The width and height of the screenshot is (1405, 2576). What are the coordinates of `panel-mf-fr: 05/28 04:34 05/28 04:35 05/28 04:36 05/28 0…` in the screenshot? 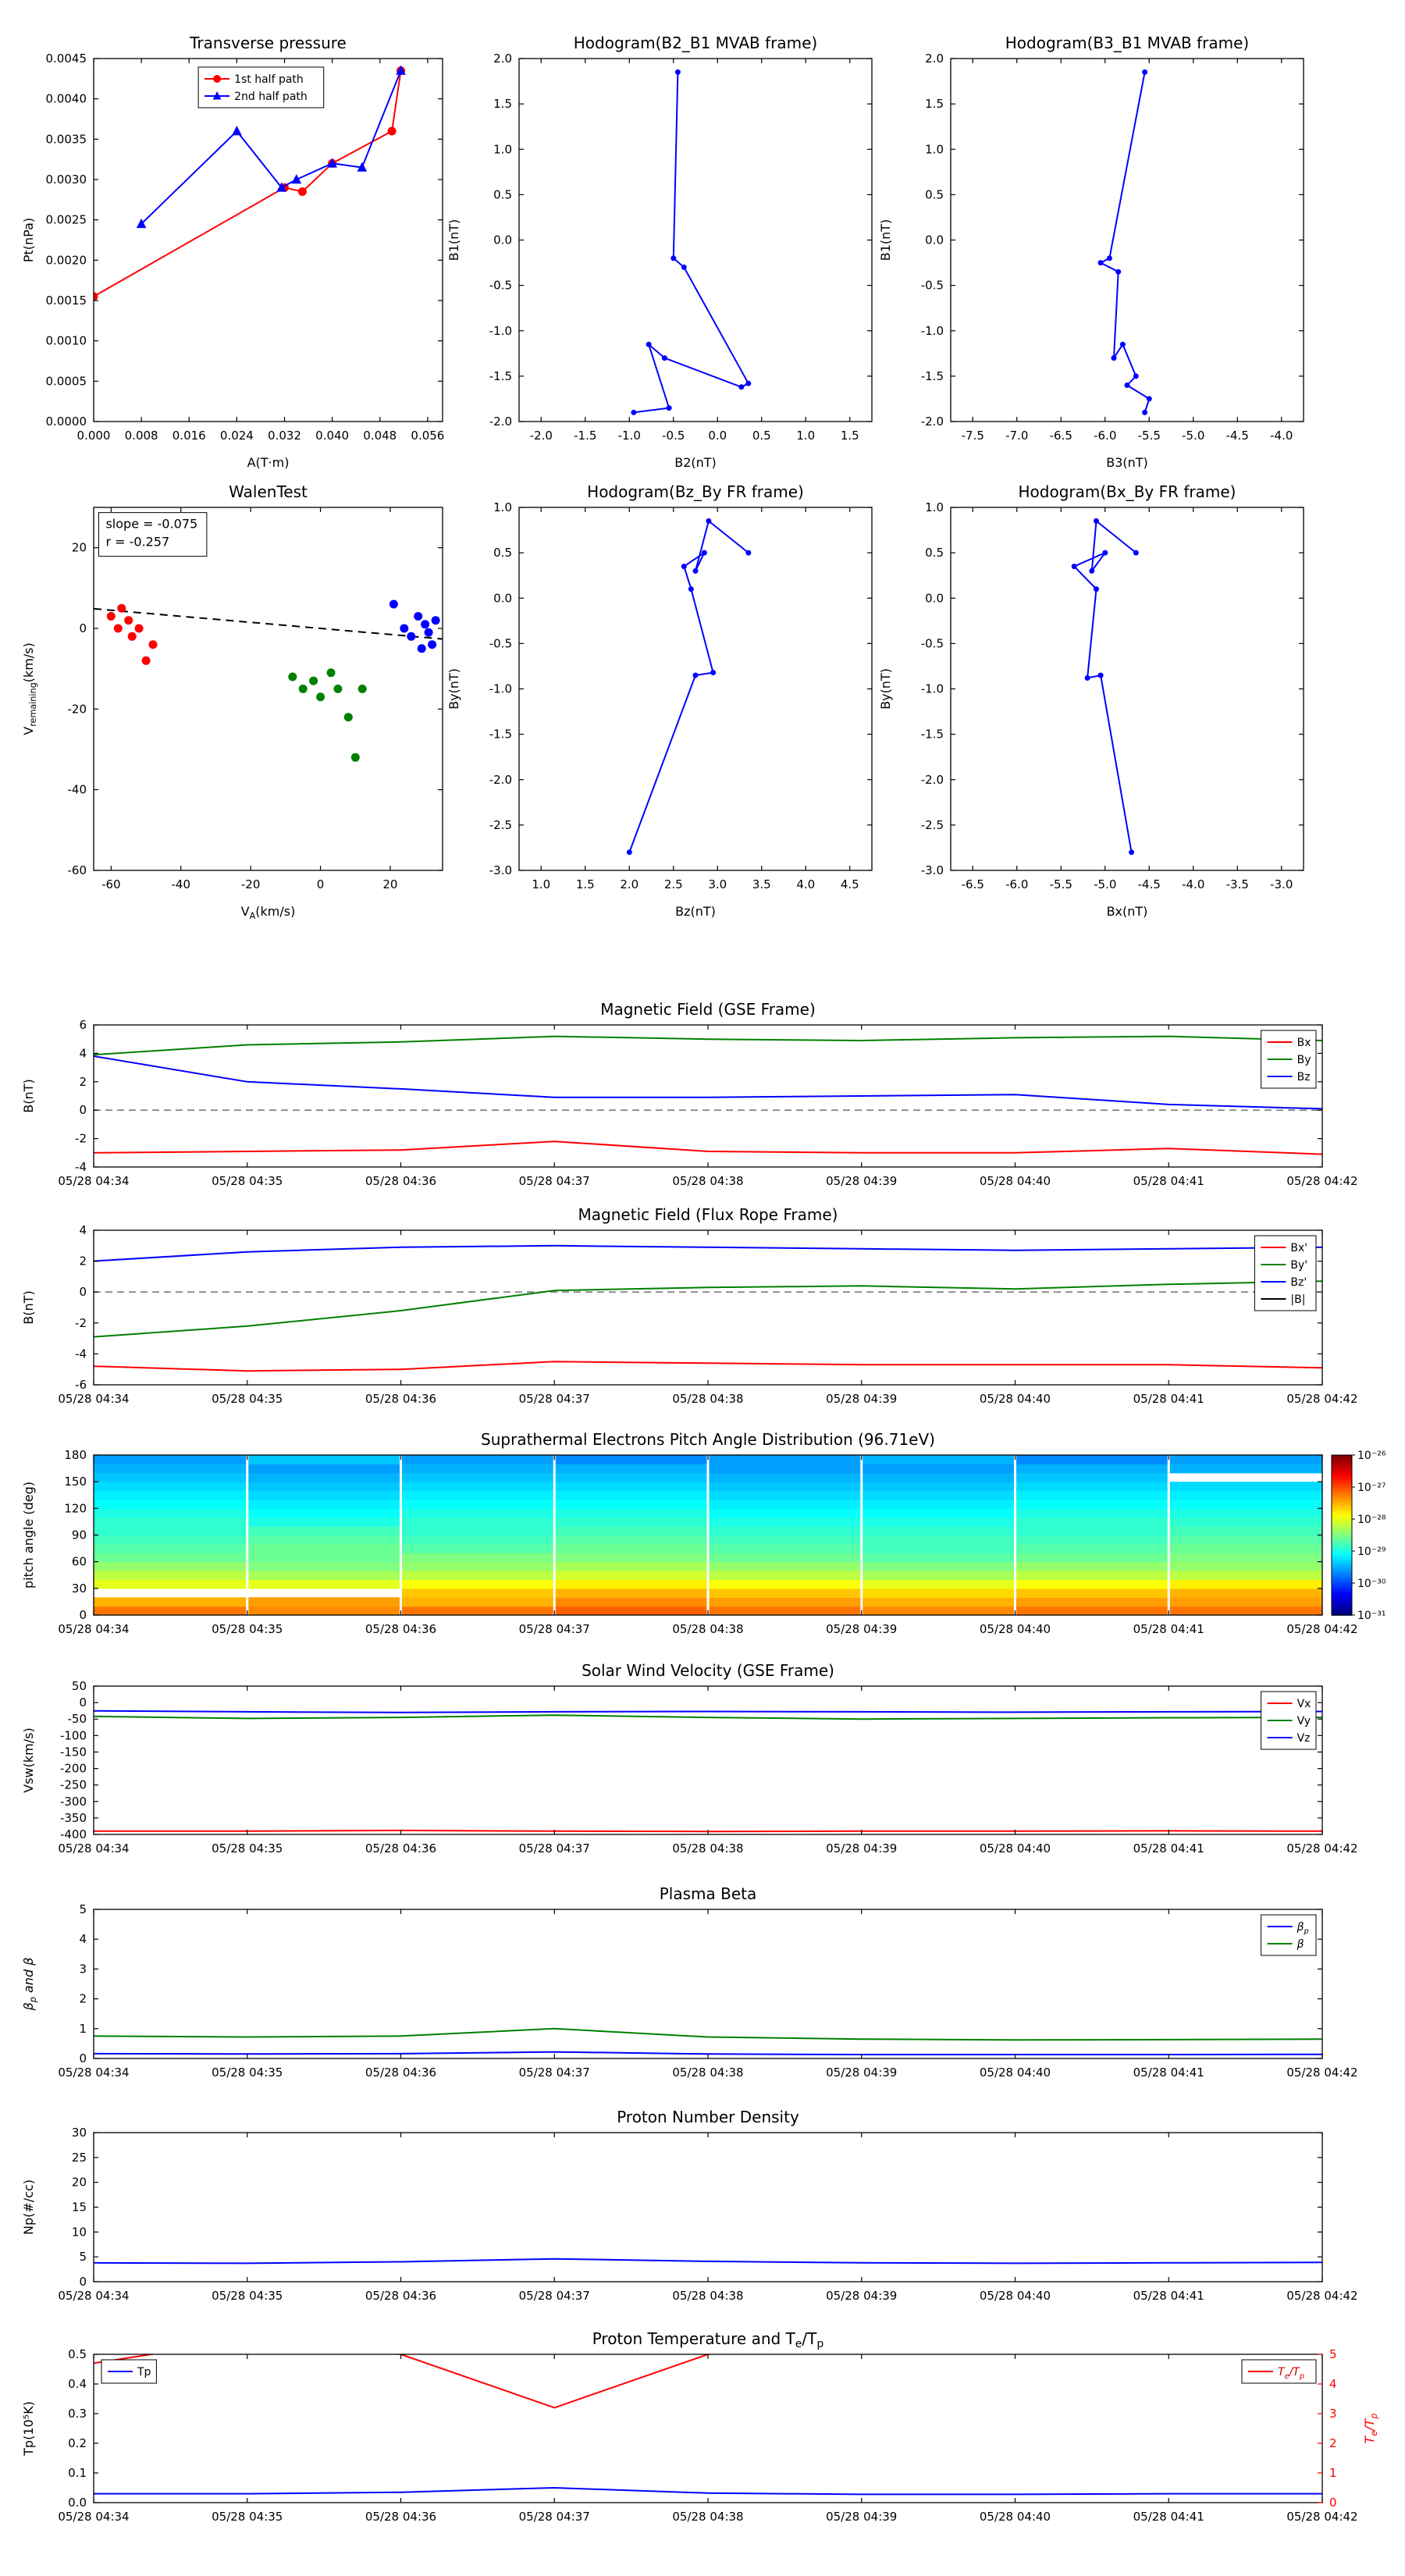 It's located at (706, 1321).